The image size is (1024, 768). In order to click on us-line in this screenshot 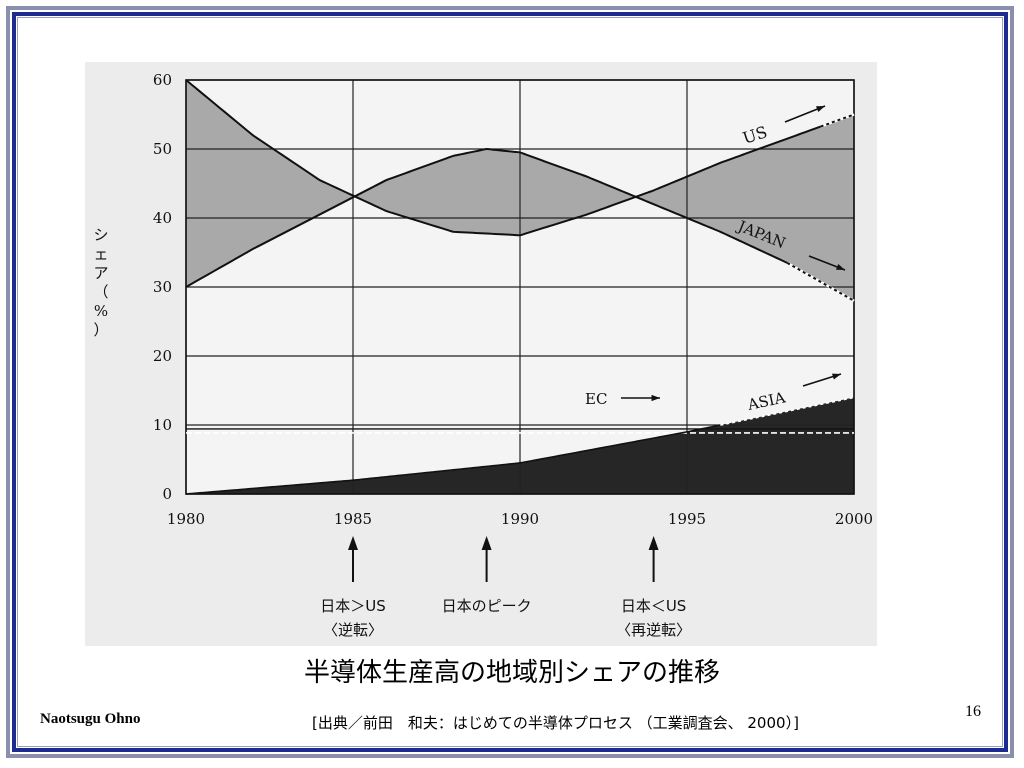, I will do `click(503, 158)`.